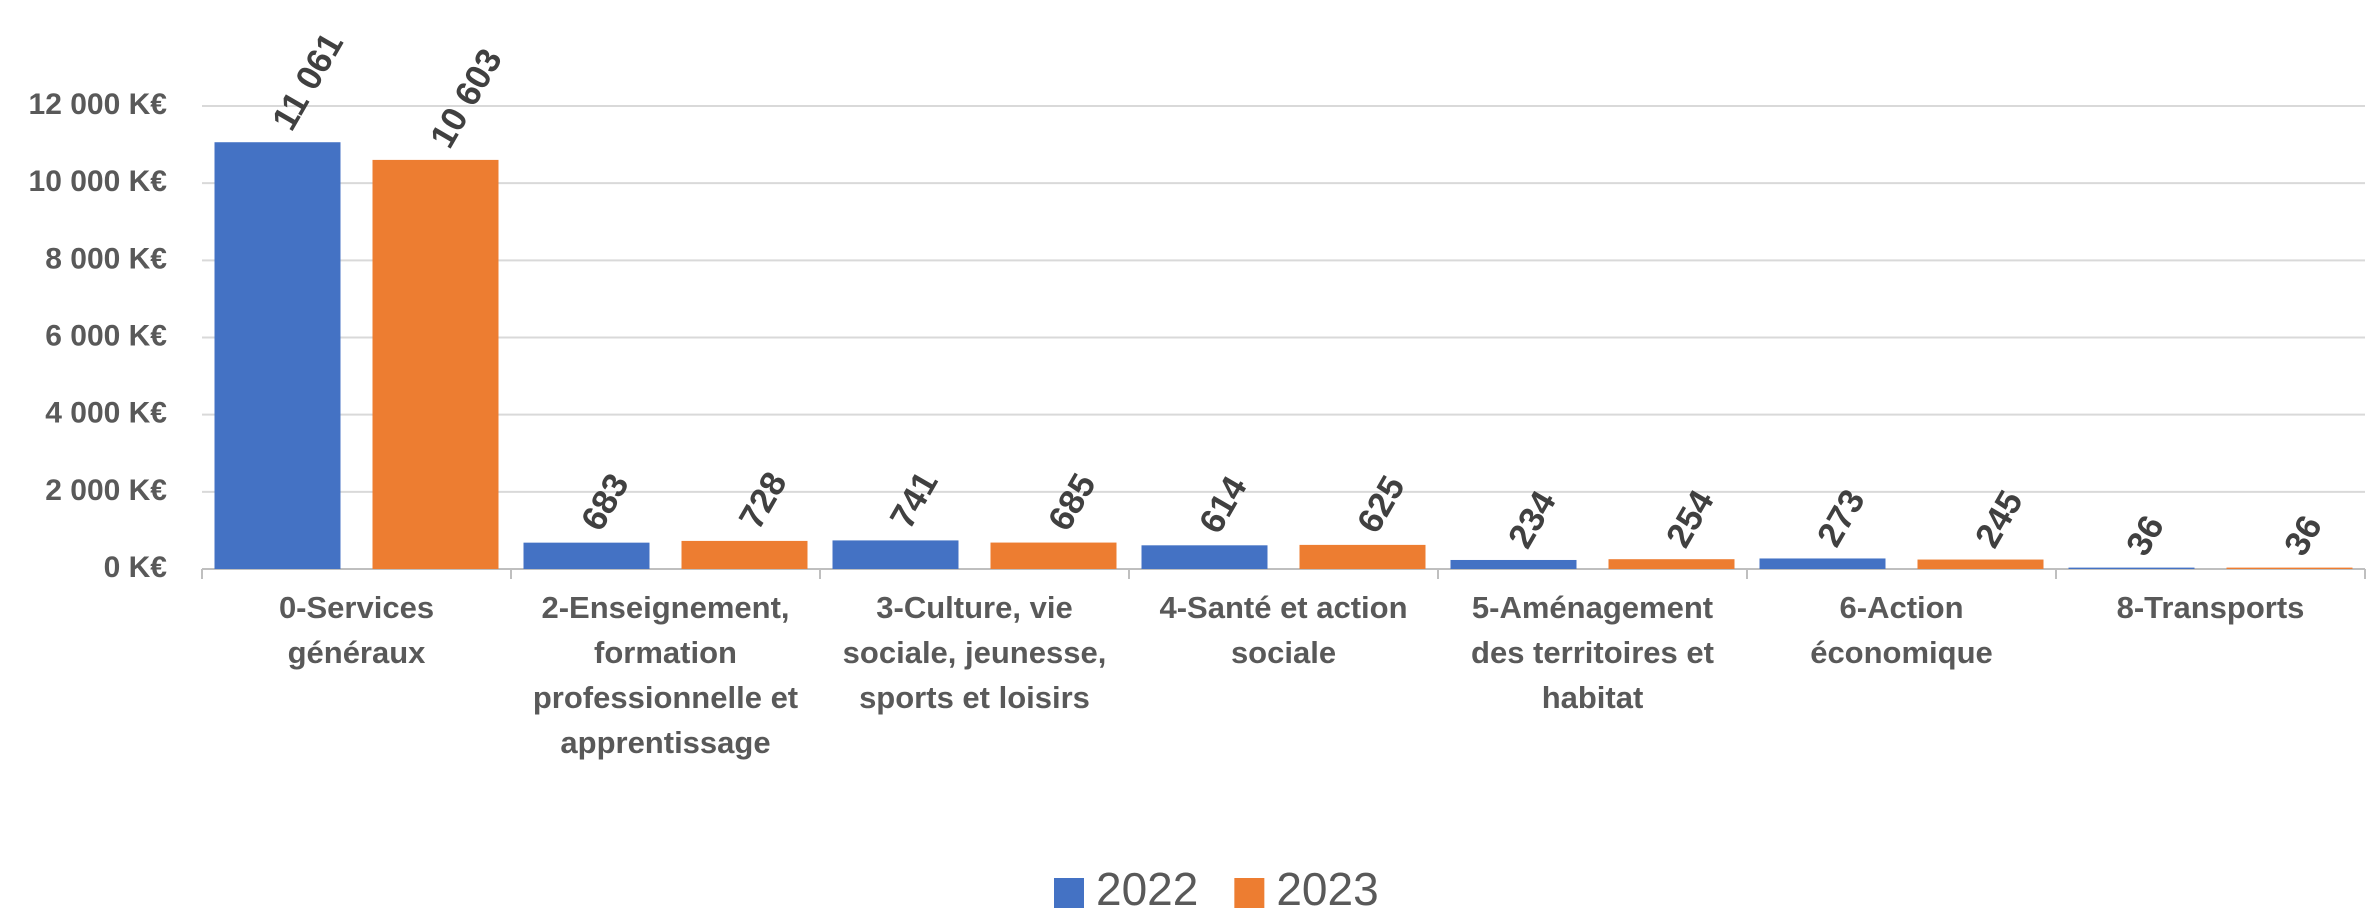  What do you see at coordinates (1381, 504) in the screenshot?
I see `data-label: 625` at bounding box center [1381, 504].